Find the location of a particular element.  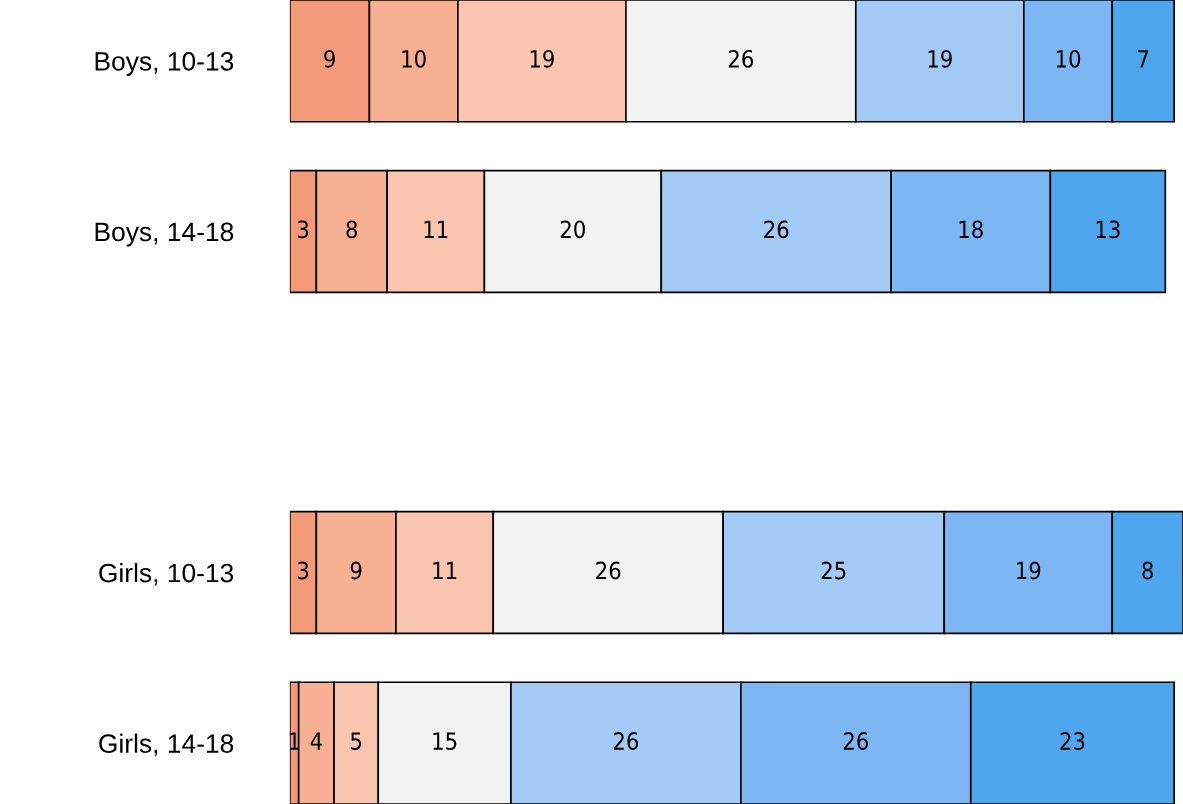

data-label: 20 is located at coordinates (572, 229).